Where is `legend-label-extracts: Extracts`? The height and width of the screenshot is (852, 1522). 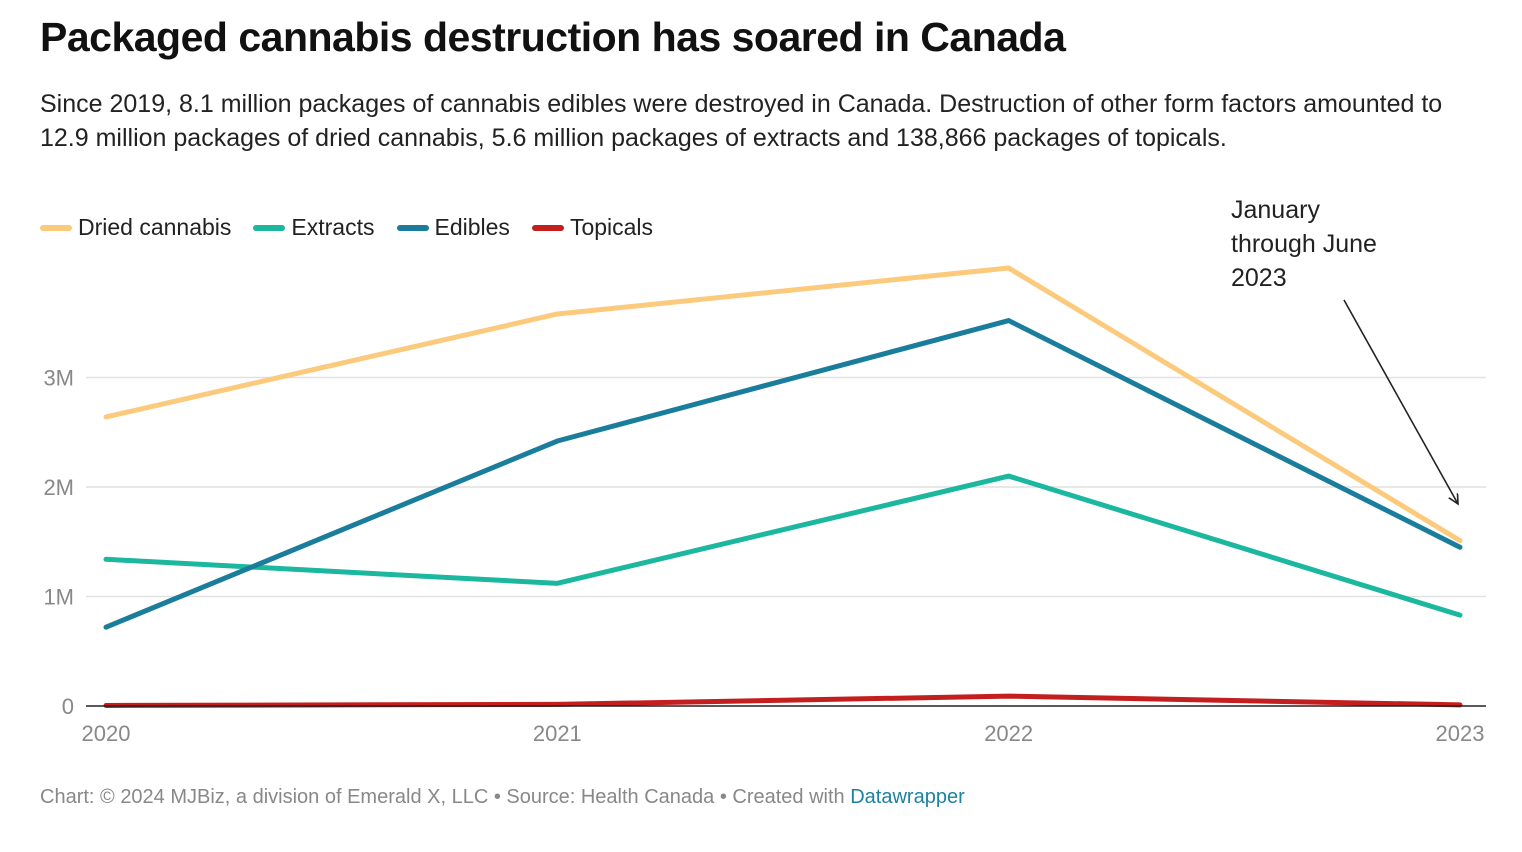 legend-label-extracts: Extracts is located at coordinates (333, 227).